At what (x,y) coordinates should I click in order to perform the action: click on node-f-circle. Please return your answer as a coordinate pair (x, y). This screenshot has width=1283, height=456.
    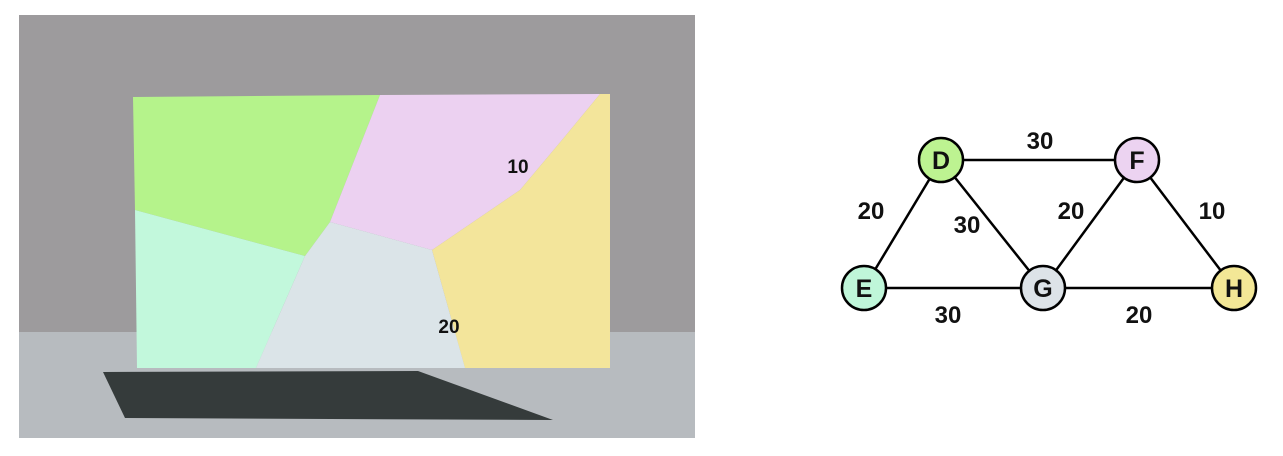
    Looking at the image, I should click on (1137, 160).